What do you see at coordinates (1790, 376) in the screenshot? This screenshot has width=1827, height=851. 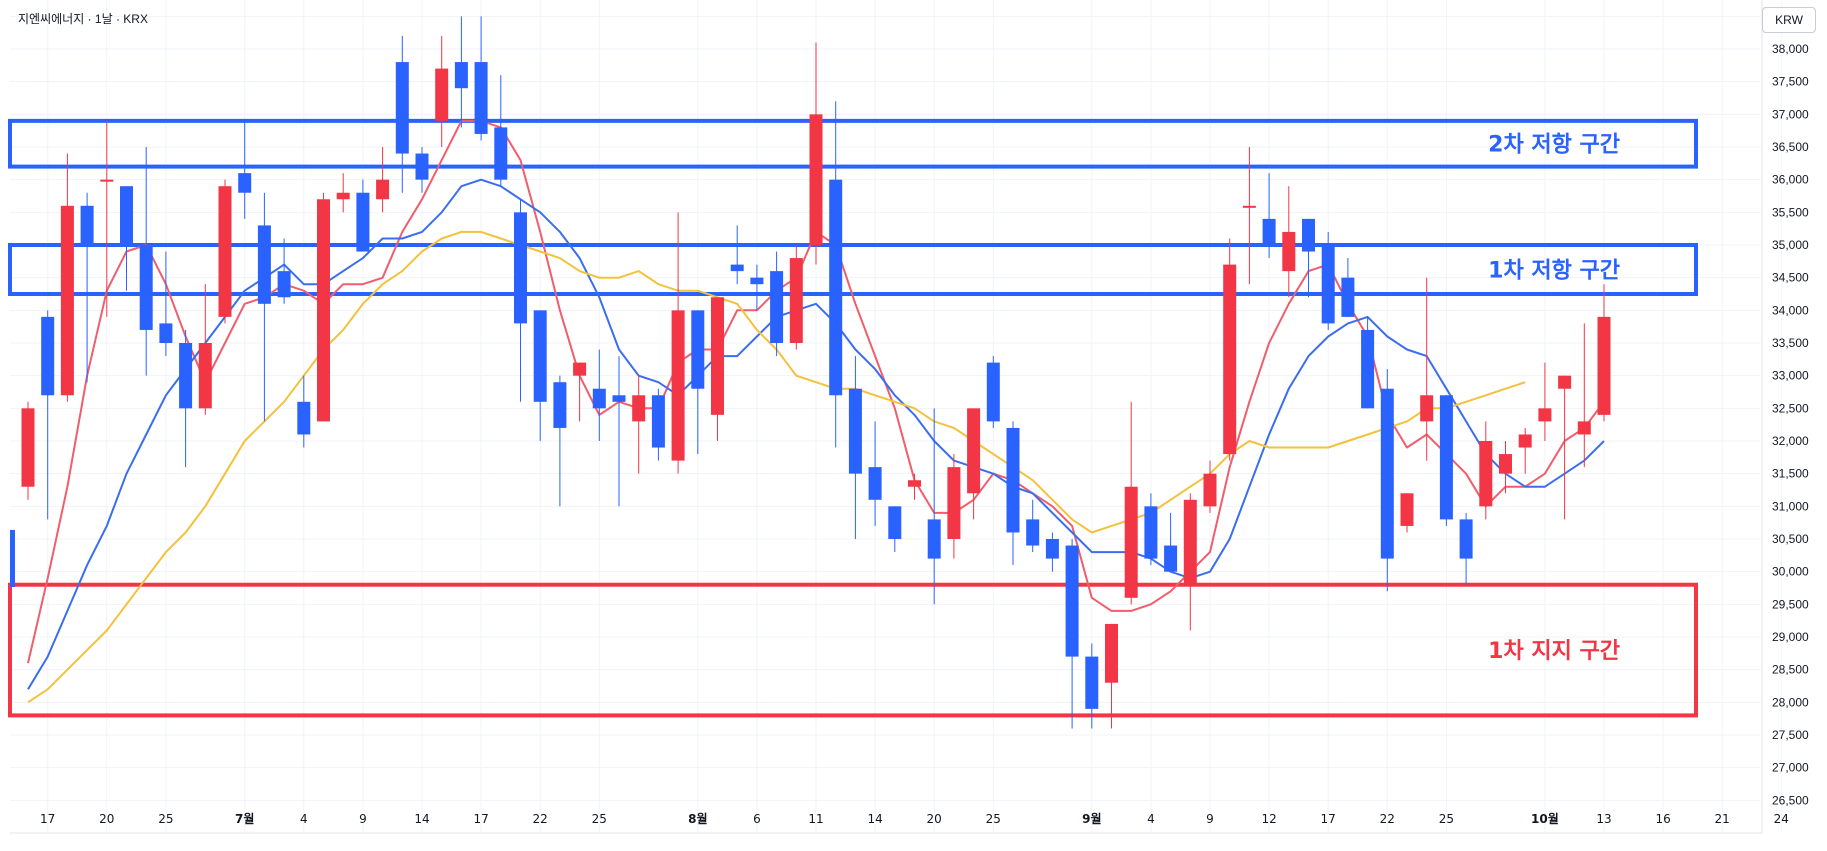 I see `y-tick-label: 33,000` at bounding box center [1790, 376].